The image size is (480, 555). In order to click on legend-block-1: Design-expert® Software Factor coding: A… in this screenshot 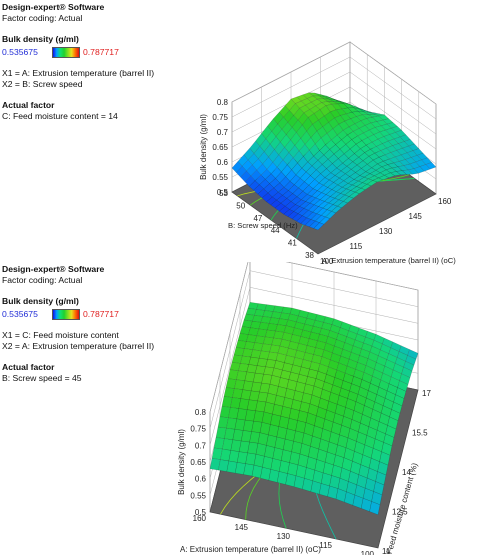, I will do `click(78, 62)`.